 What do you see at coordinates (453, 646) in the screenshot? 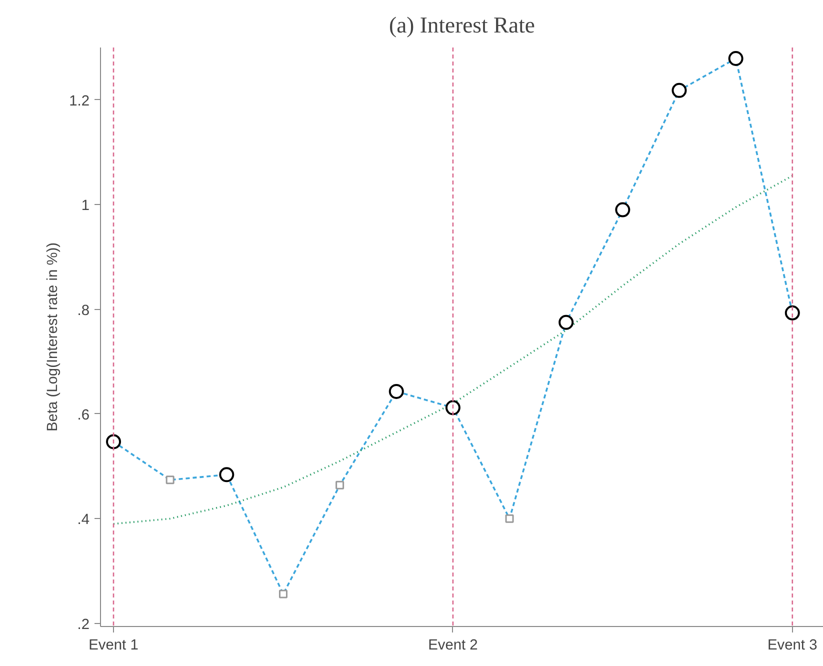
I see `x-tick-label: Event 2` at bounding box center [453, 646].